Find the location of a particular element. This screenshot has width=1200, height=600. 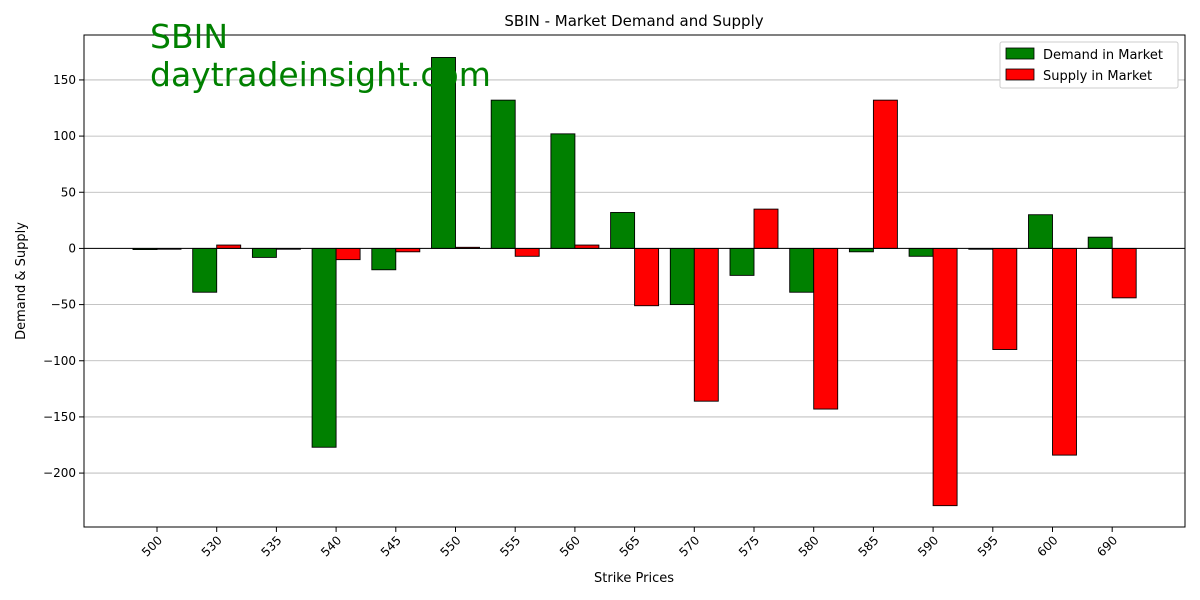

y-tick-label: −150 is located at coordinates (59, 417).